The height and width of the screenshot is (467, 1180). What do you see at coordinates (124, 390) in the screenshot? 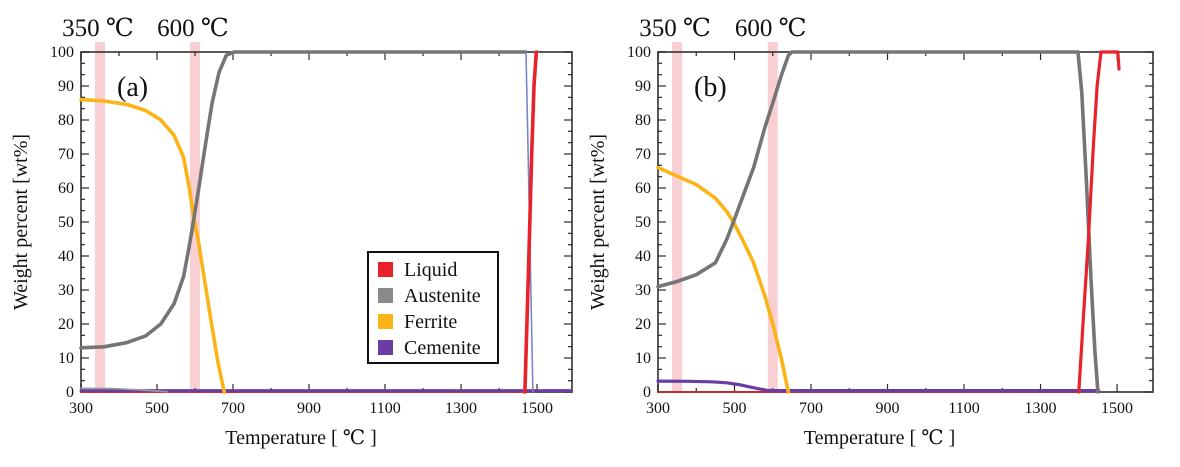
I see `series-austenite-trace-a` at bounding box center [124, 390].